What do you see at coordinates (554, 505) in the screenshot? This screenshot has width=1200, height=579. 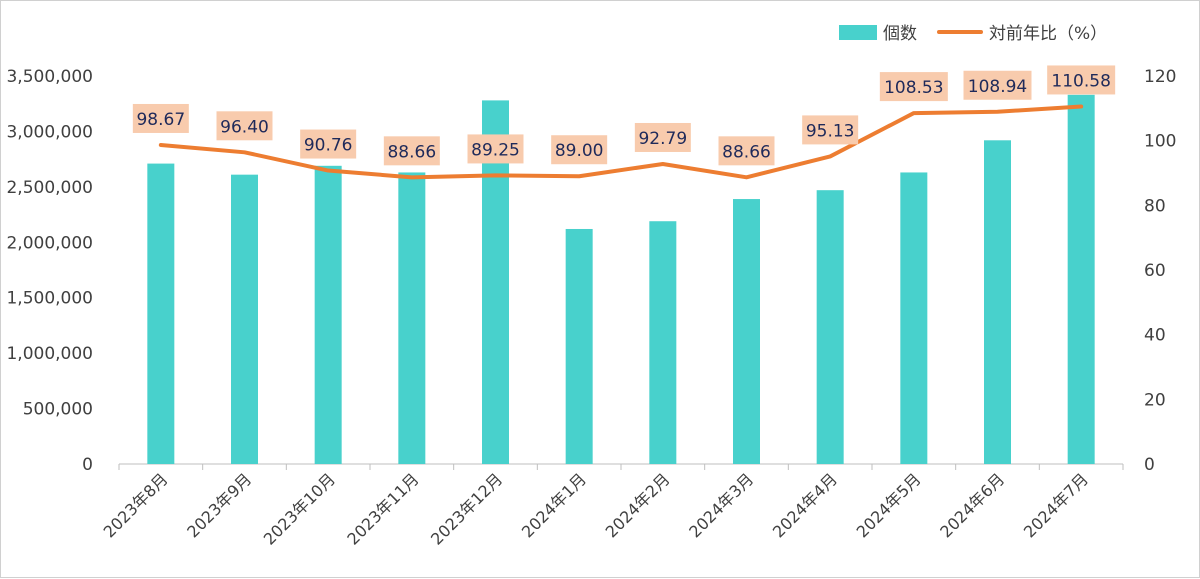 I see `x-tick-label: 2024年1月` at bounding box center [554, 505].